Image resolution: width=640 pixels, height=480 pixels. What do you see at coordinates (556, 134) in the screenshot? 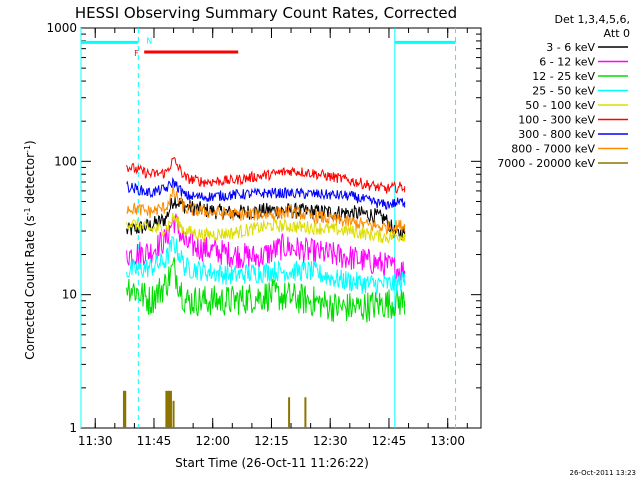
I see `legend-label: 300 - 800 keV` at bounding box center [556, 134].